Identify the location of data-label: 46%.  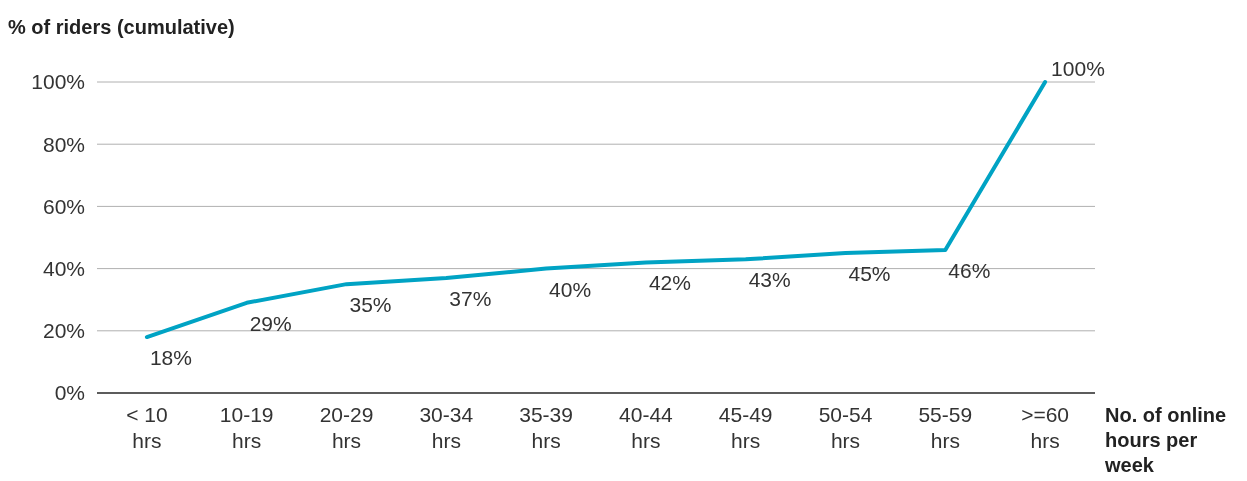
(969, 270).